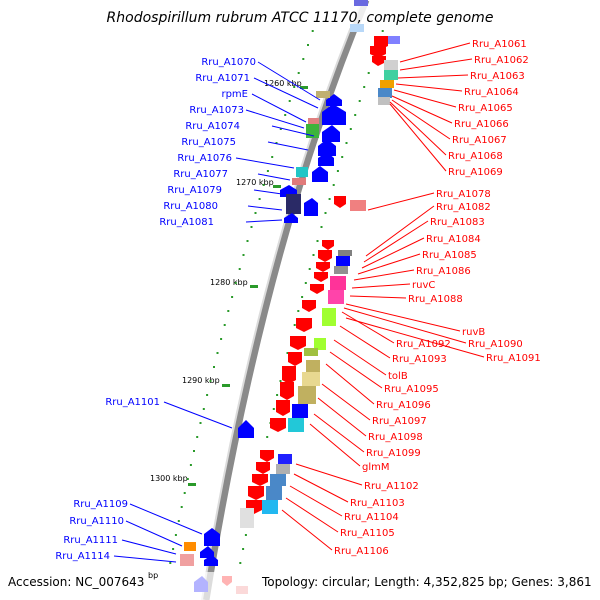 The image size is (600, 600). Describe the element at coordinates (457, 222) in the screenshot. I see `gene-label: Rru_A1083` at that location.